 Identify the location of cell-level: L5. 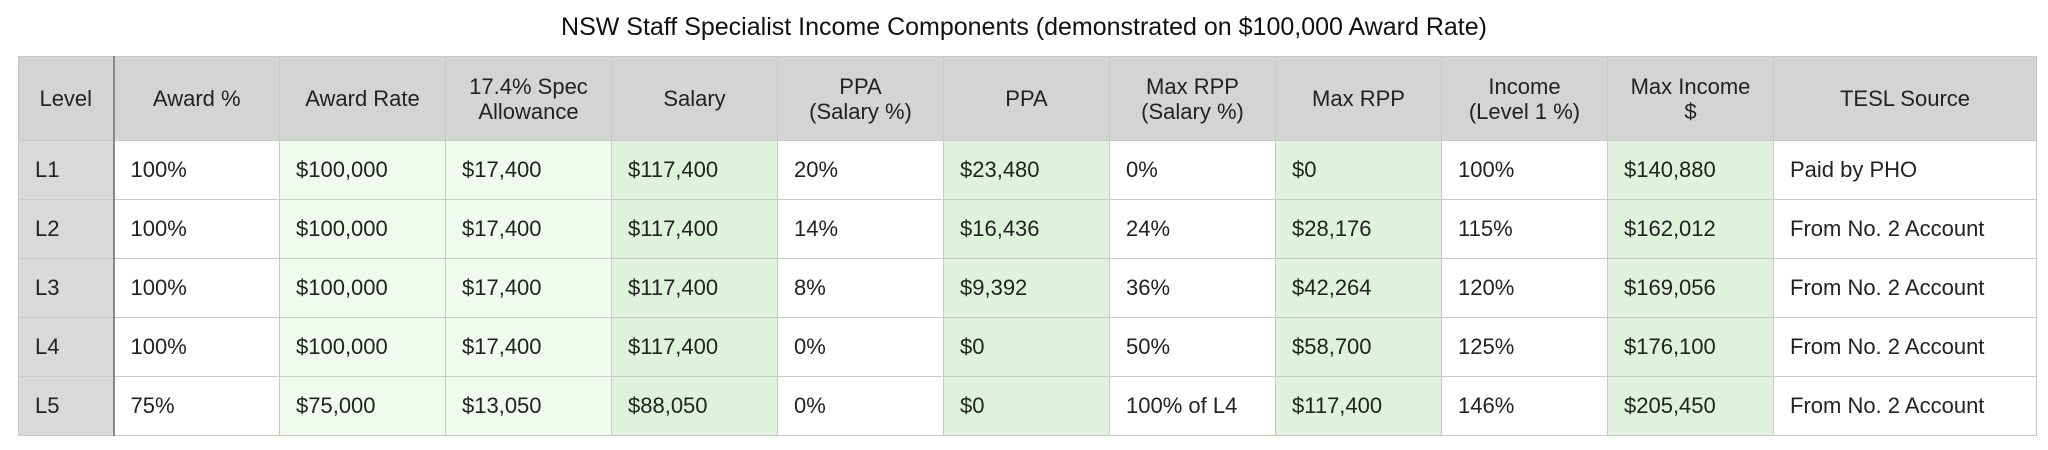
(66, 406).